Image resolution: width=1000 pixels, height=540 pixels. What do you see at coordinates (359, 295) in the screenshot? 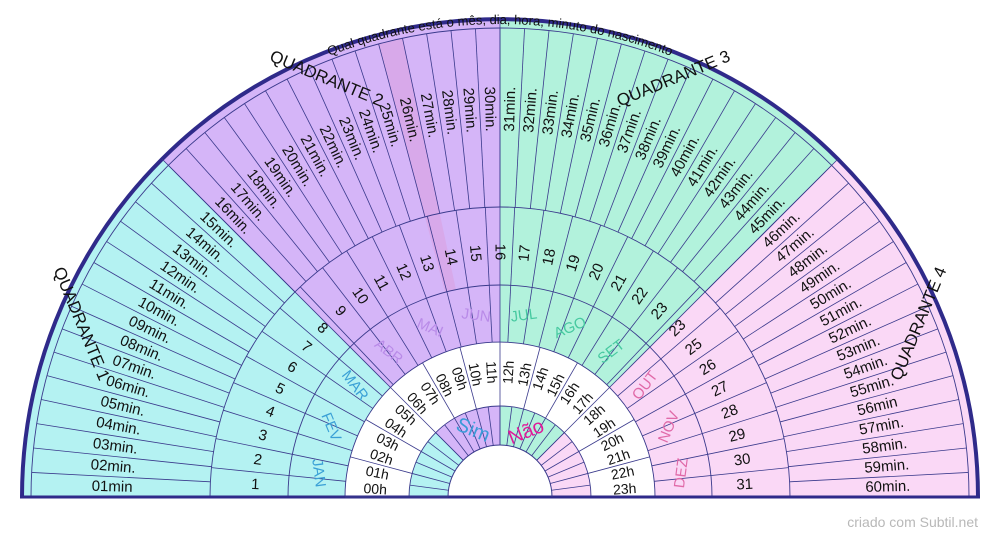
I see `day-label: 10` at bounding box center [359, 295].